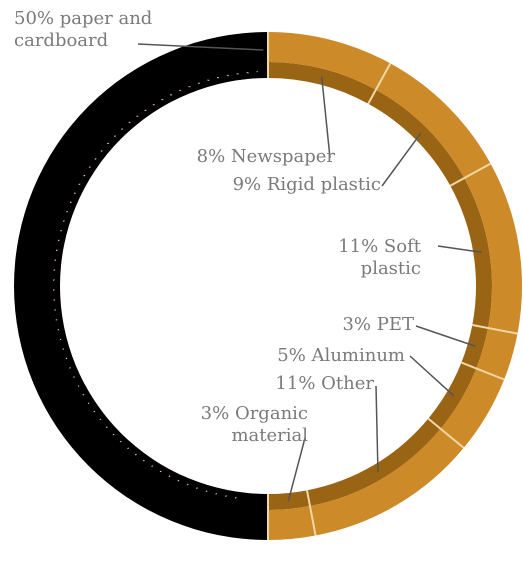 This screenshot has height=562, width=523. I want to click on label-rigid-plastic-line-1: 9% Rigid plastic, so click(306, 184).